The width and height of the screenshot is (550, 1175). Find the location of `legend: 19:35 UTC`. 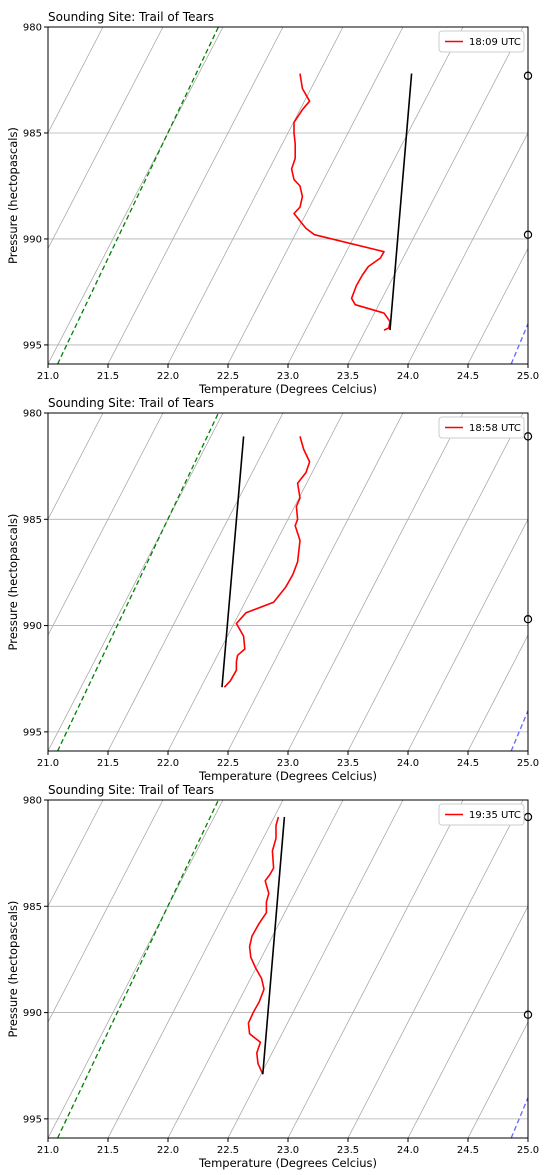

legend: 19:35 UTC is located at coordinates (481, 814).